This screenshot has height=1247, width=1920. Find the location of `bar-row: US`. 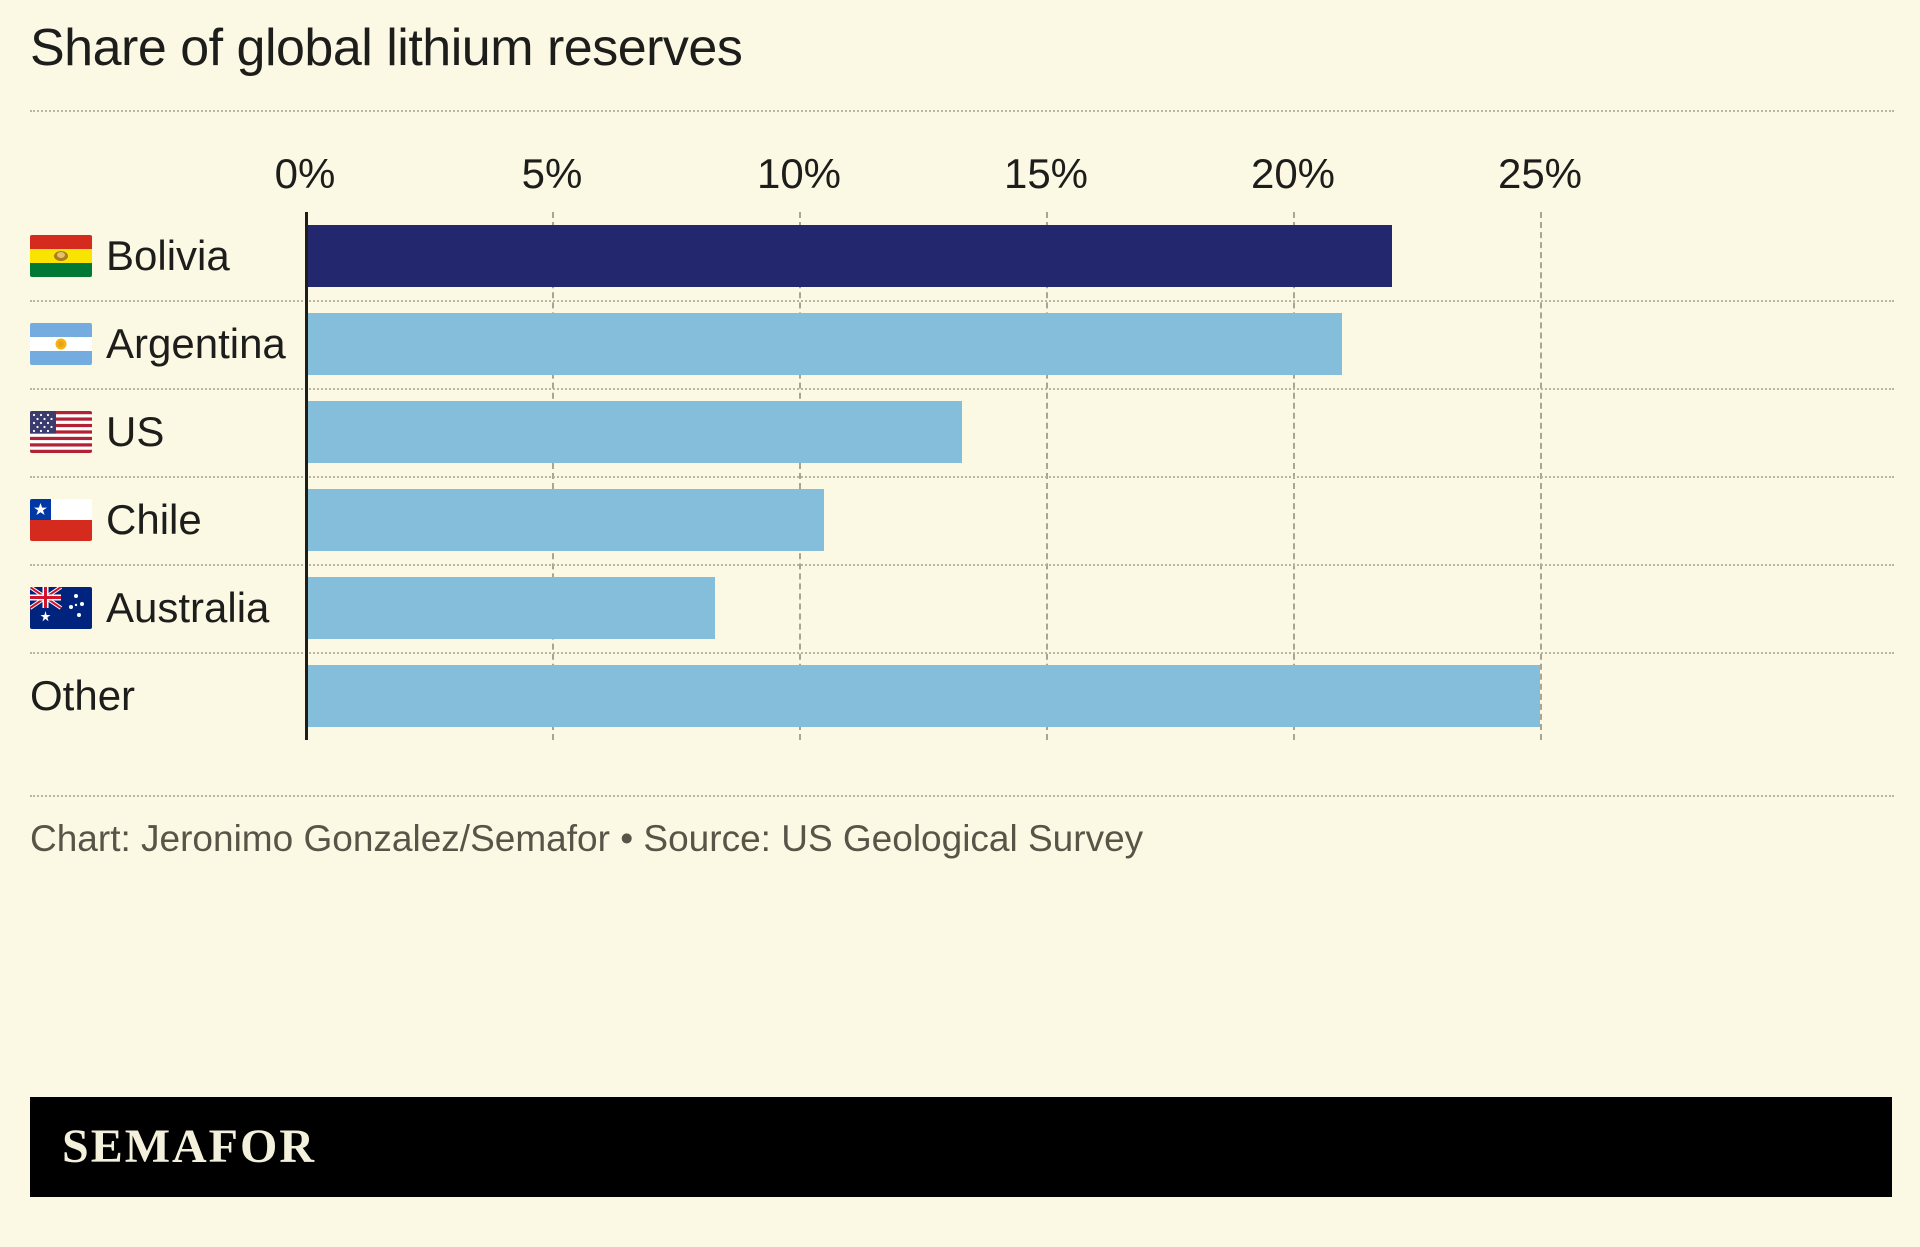

bar-row: US is located at coordinates (960, 432).